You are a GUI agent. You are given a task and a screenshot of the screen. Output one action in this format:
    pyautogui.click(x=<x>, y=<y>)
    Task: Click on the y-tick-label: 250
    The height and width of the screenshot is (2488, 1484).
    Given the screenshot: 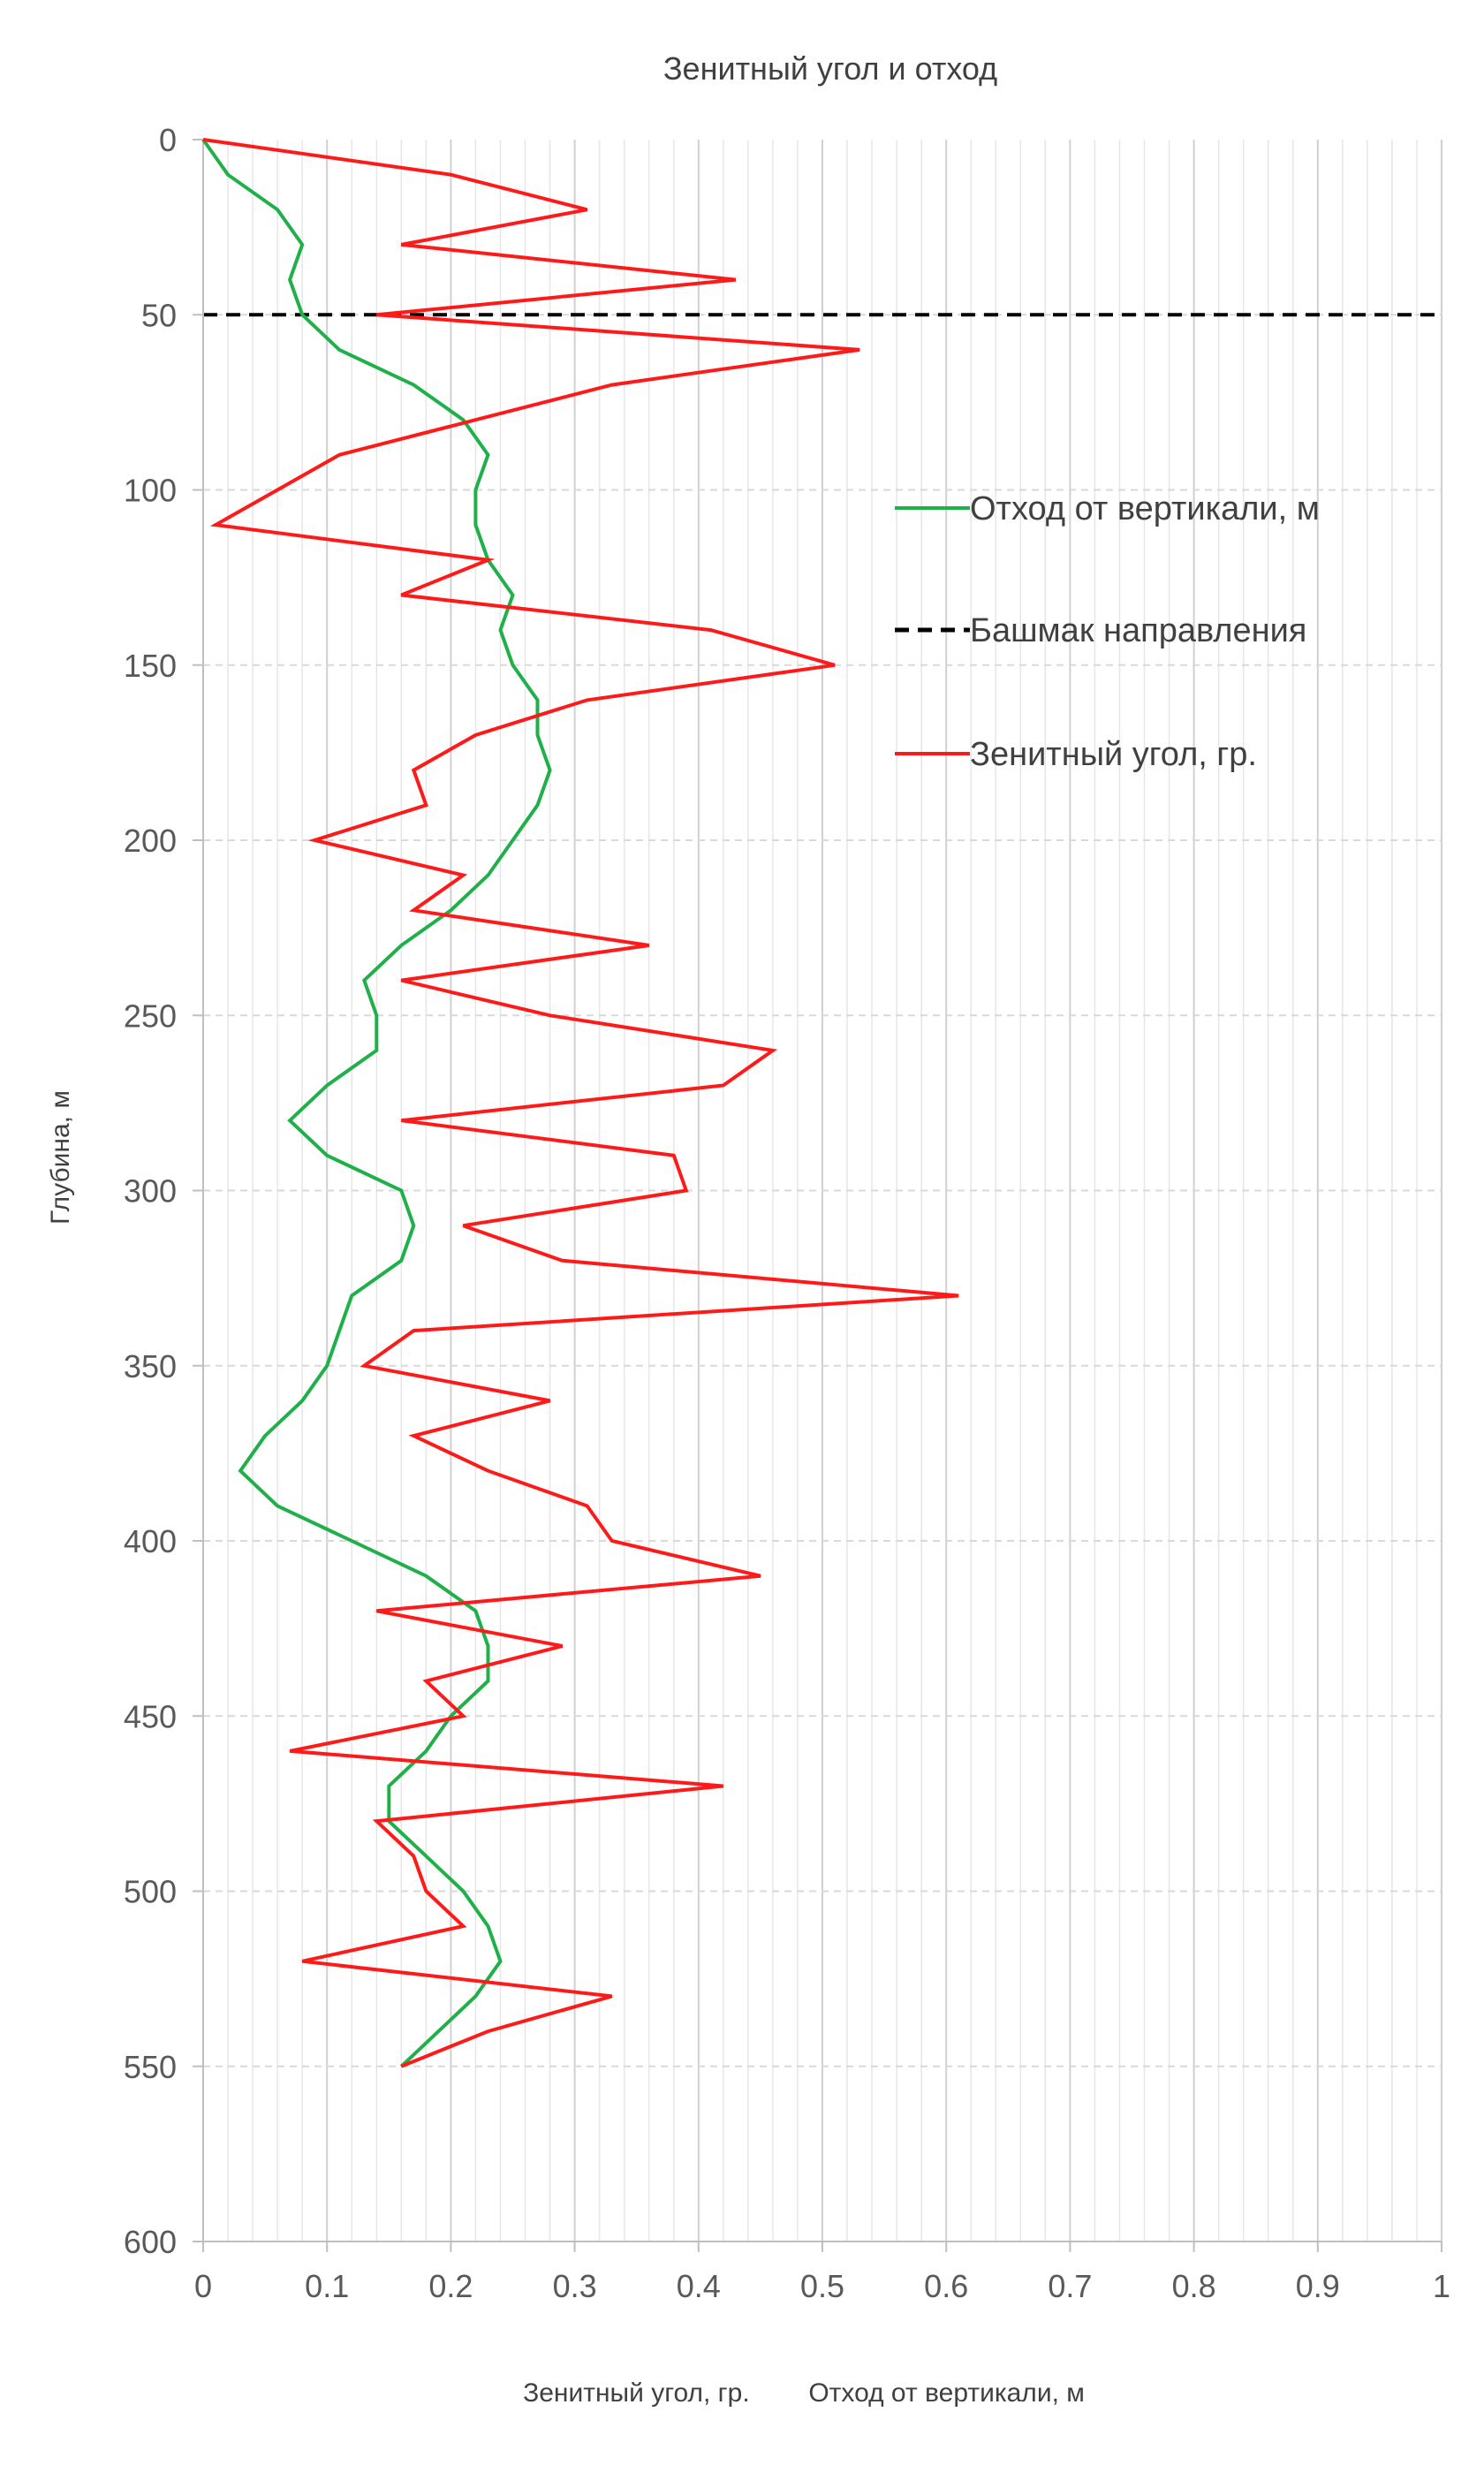 What is the action you would take?
    pyautogui.click(x=150, y=1015)
    